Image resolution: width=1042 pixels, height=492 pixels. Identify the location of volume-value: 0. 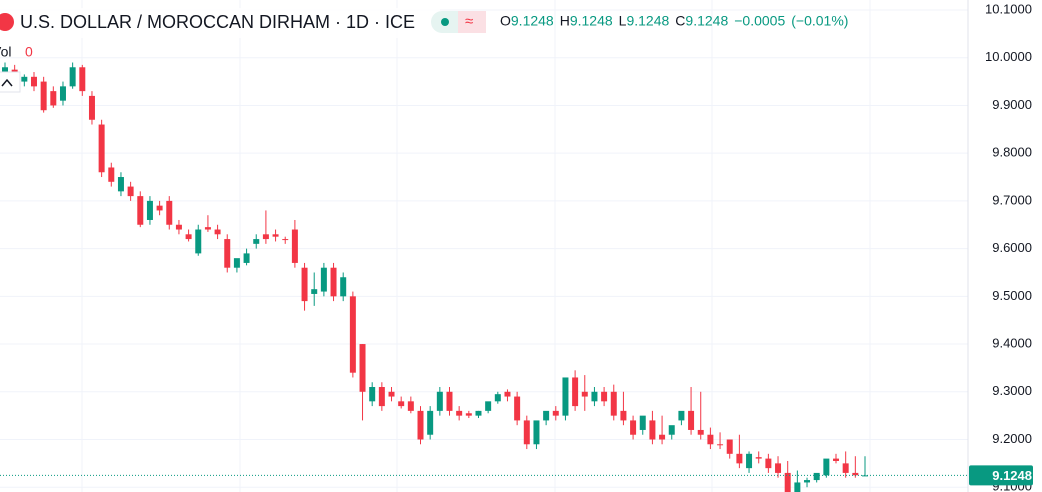
(29, 52).